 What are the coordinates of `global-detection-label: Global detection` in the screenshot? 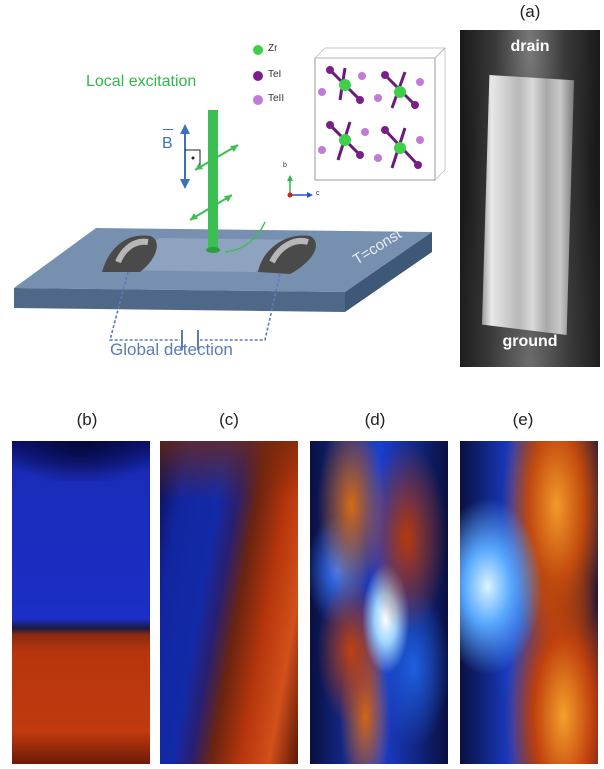 It's located at (171, 349).